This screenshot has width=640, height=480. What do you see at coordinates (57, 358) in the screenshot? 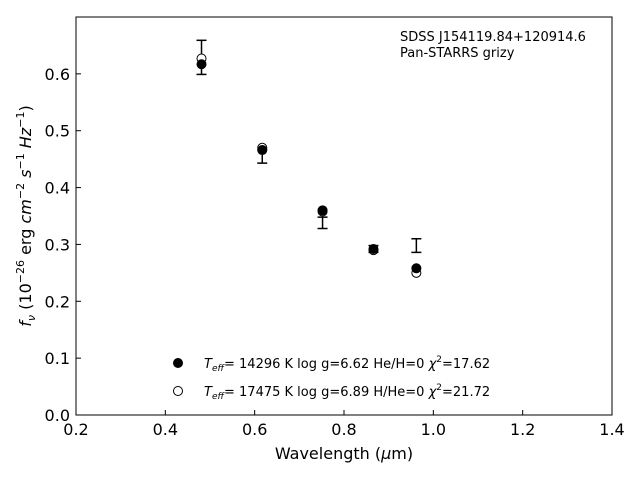
I see `y-tick-label: 0.1` at bounding box center [57, 358].